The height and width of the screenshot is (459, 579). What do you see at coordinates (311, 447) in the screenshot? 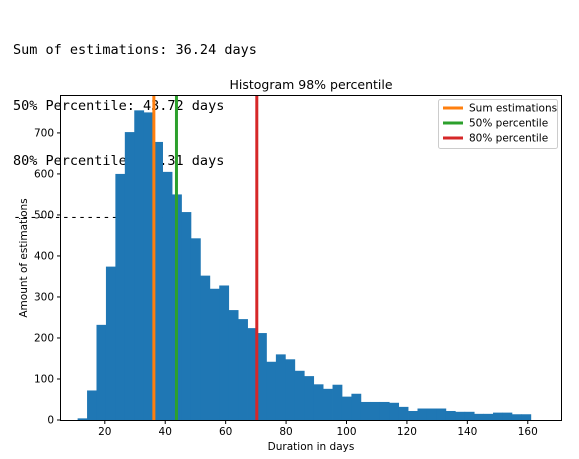
I see `x-axis-label: Duration in days` at bounding box center [311, 447].